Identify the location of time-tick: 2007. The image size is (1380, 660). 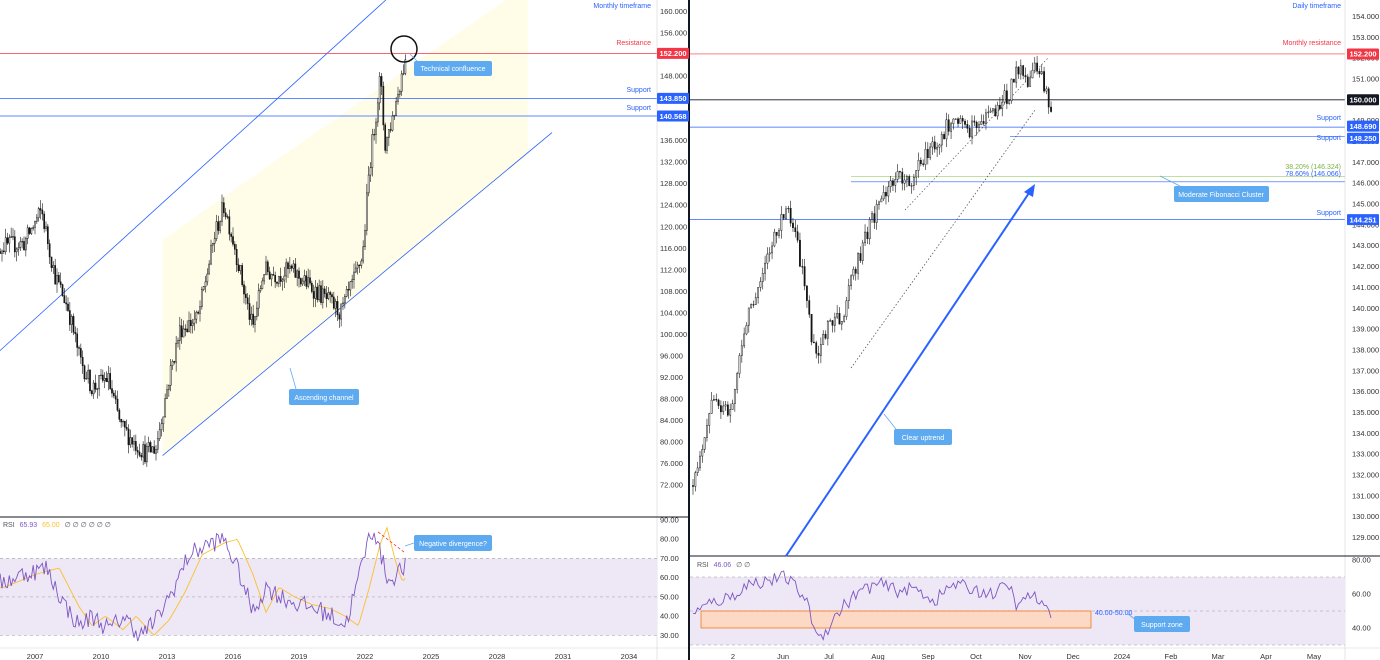
(35, 656).